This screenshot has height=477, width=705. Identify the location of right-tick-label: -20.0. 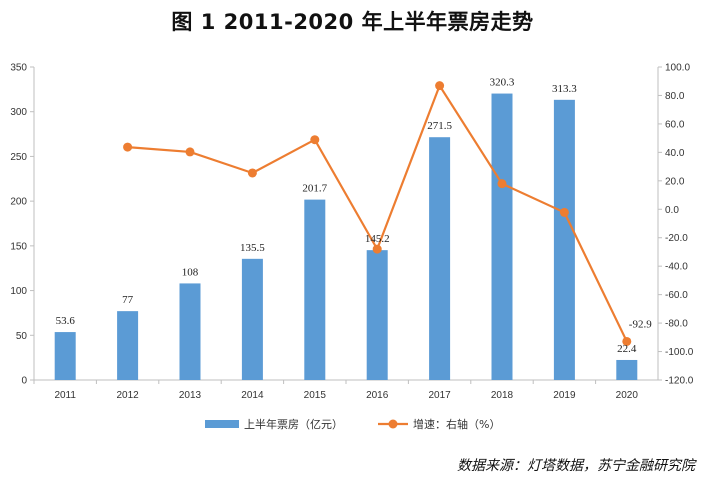
(676, 238).